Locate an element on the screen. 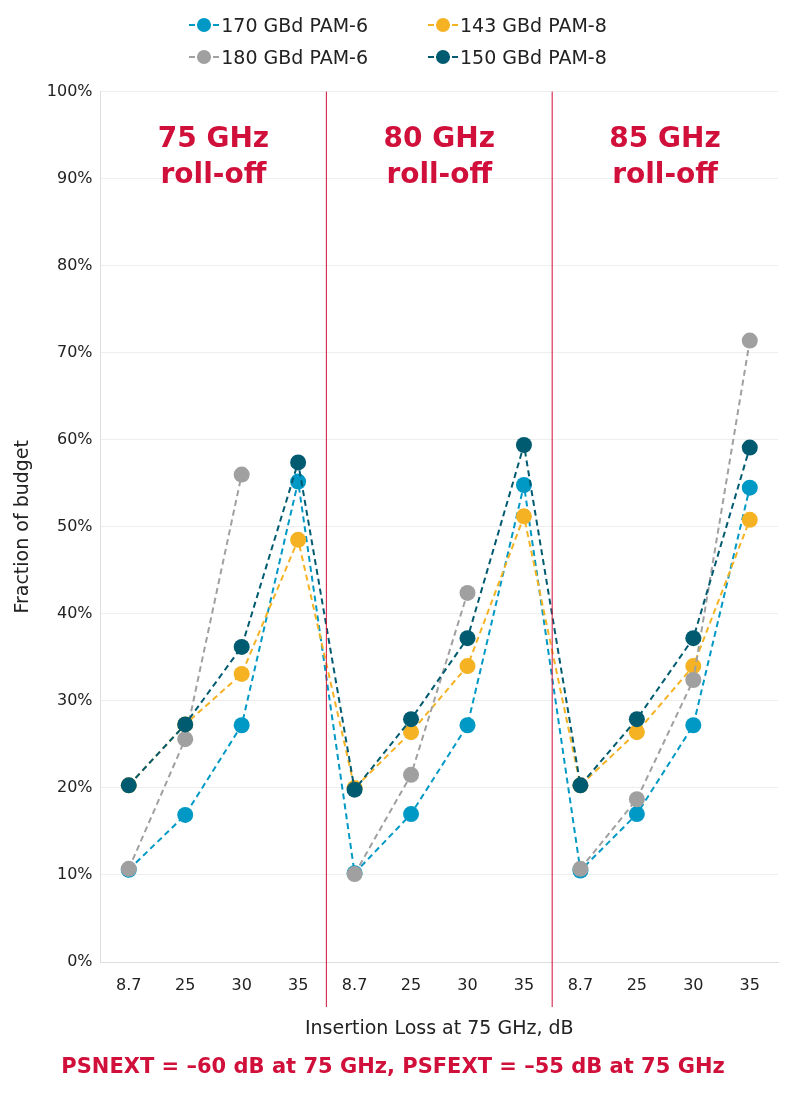 This screenshot has width=796, height=1113. y-tick-label: 80% is located at coordinates (74, 264).